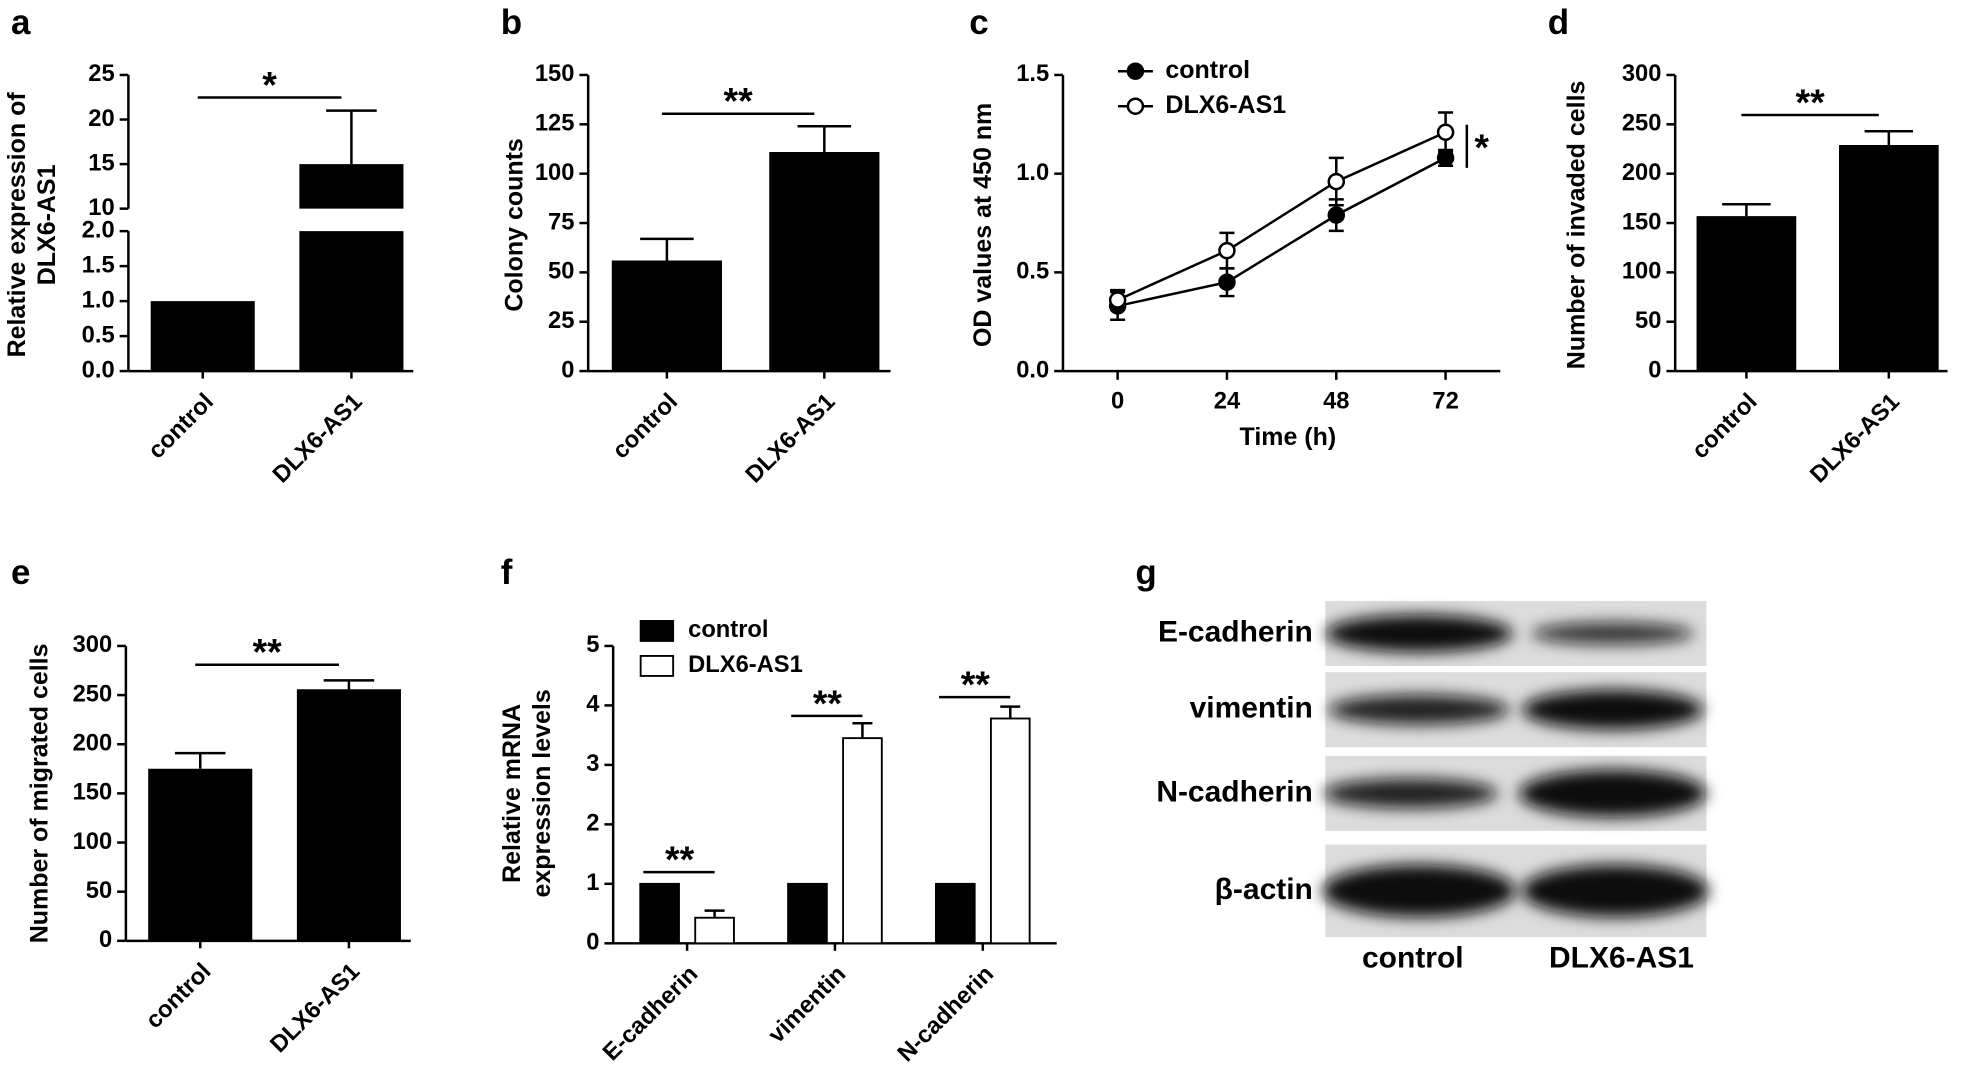  What do you see at coordinates (542, 793) in the screenshot?
I see `y-axis-label: expression levels` at bounding box center [542, 793].